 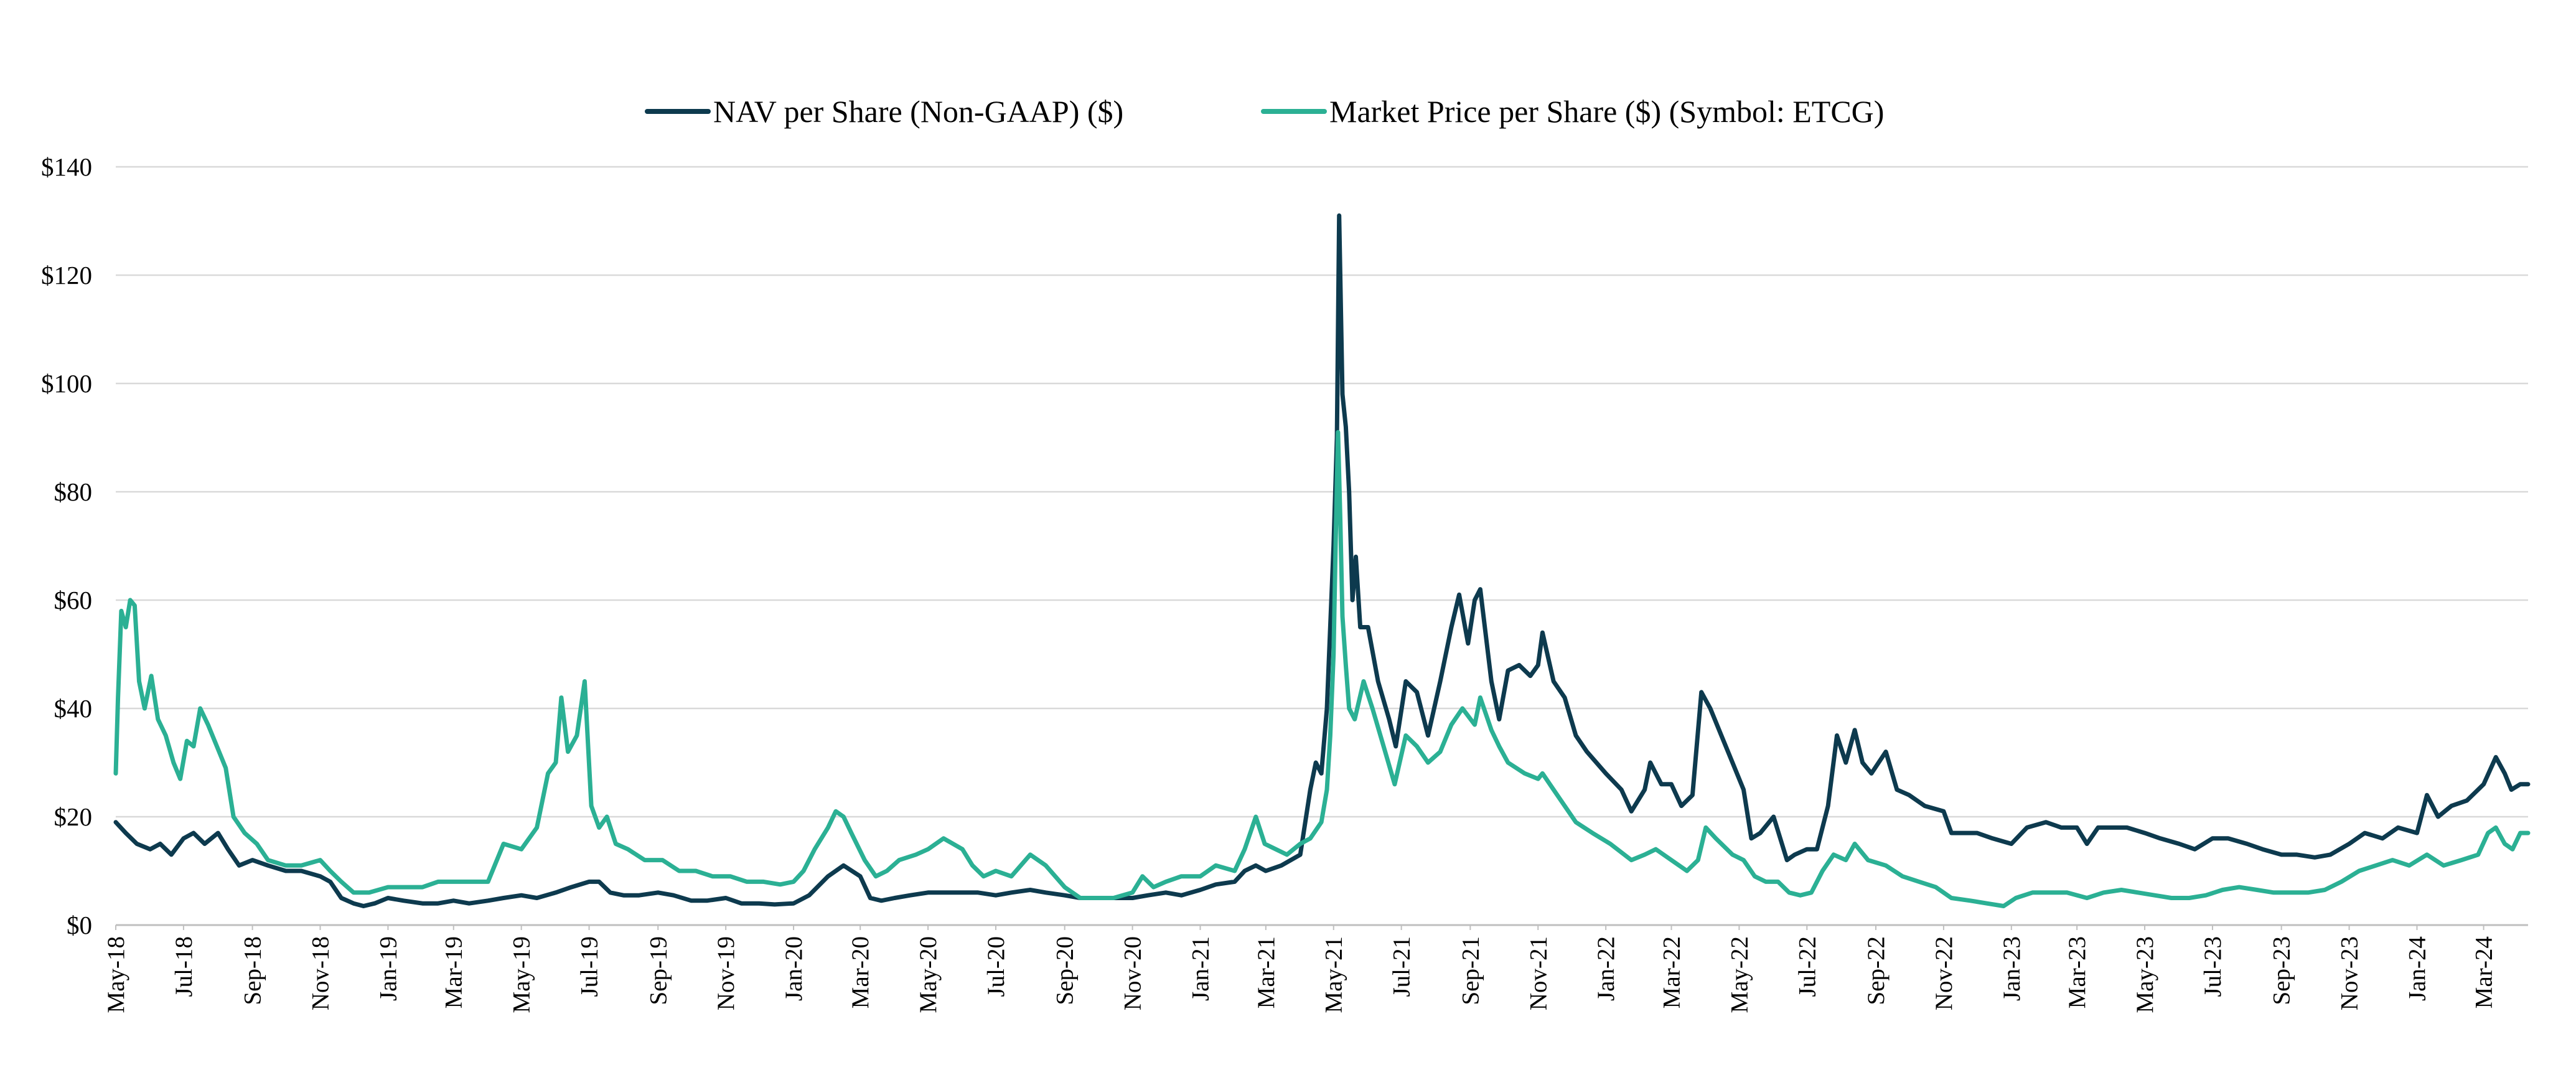 What do you see at coordinates (73, 708) in the screenshot?
I see `y-tick-label: $40` at bounding box center [73, 708].